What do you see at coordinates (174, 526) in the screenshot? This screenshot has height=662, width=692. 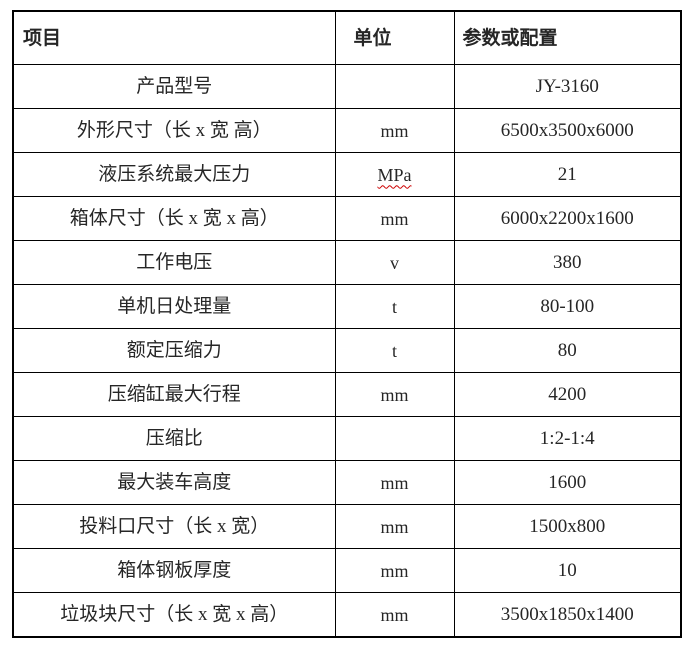 I see `item-cell: 投料口尺寸（长 x 宽）` at bounding box center [174, 526].